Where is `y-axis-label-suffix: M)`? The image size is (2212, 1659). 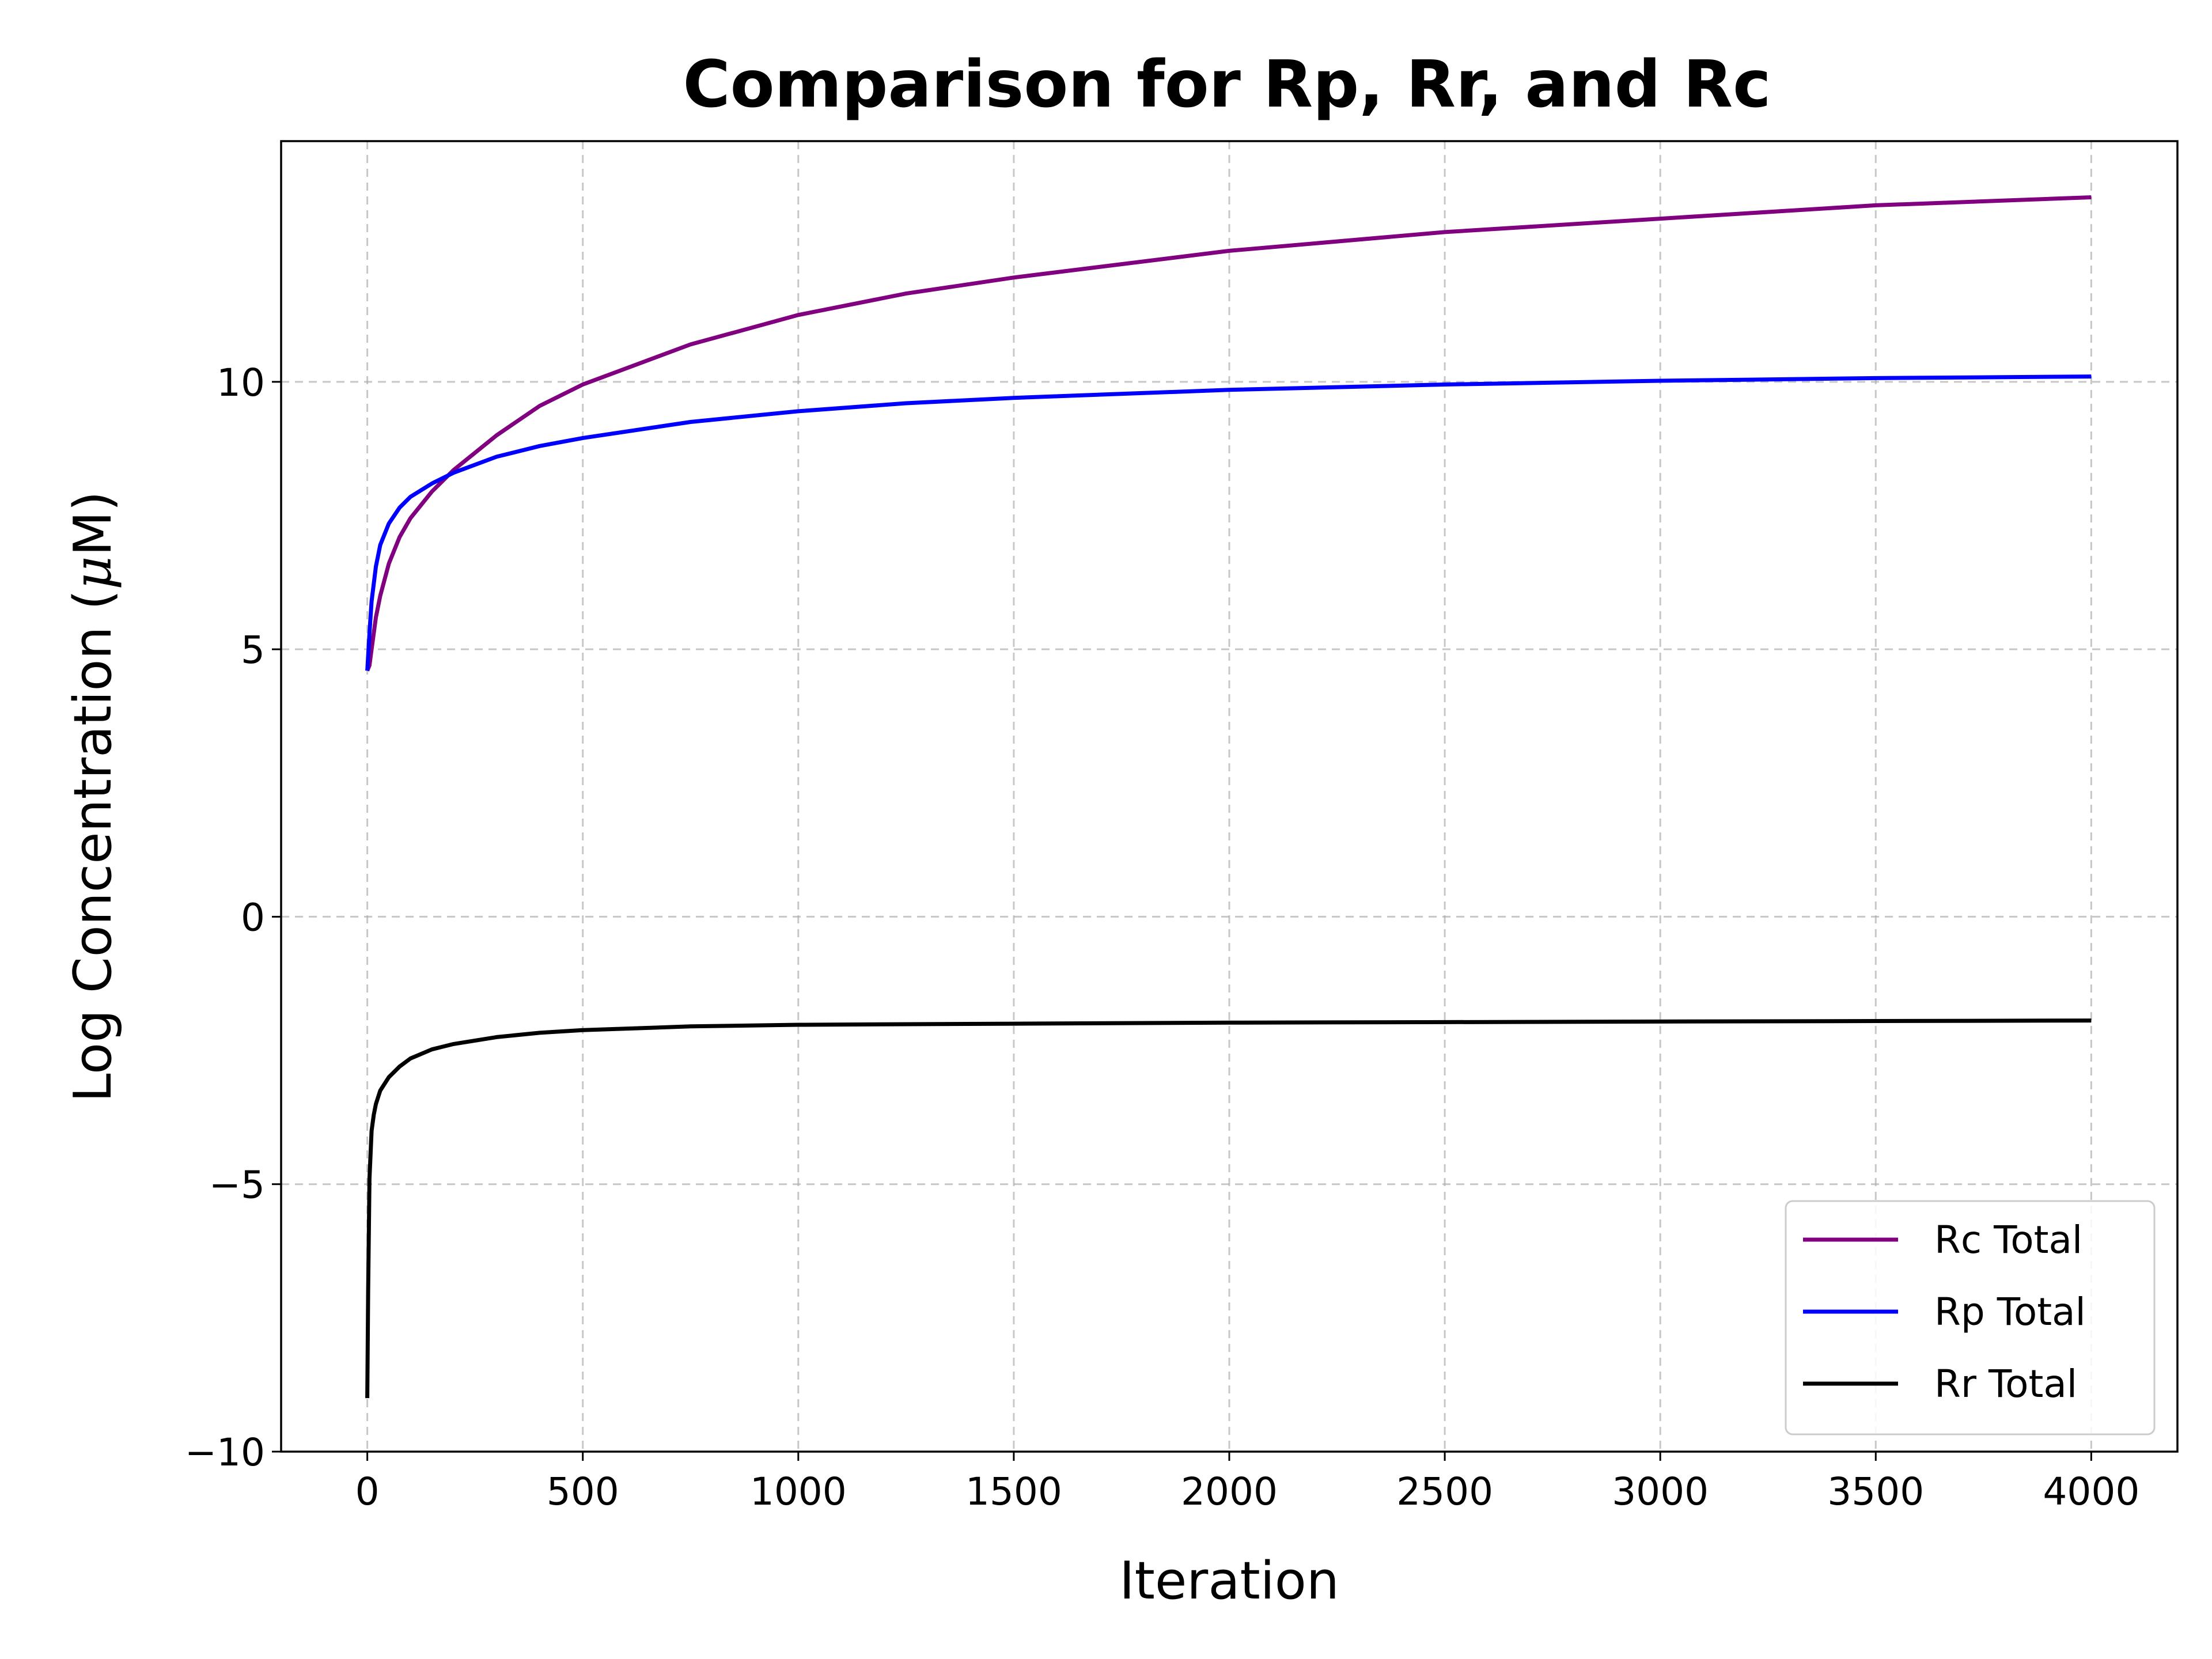 y-axis-label-suffix: M) is located at coordinates (93, 523).